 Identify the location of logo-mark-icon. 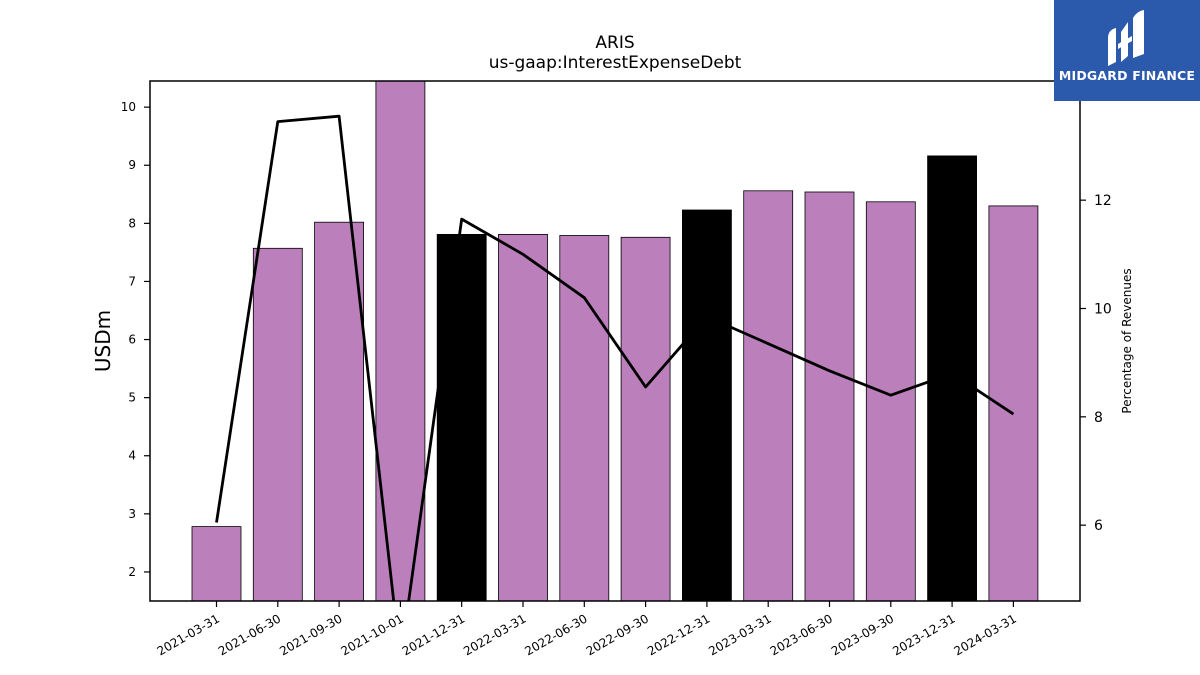
(1126, 38).